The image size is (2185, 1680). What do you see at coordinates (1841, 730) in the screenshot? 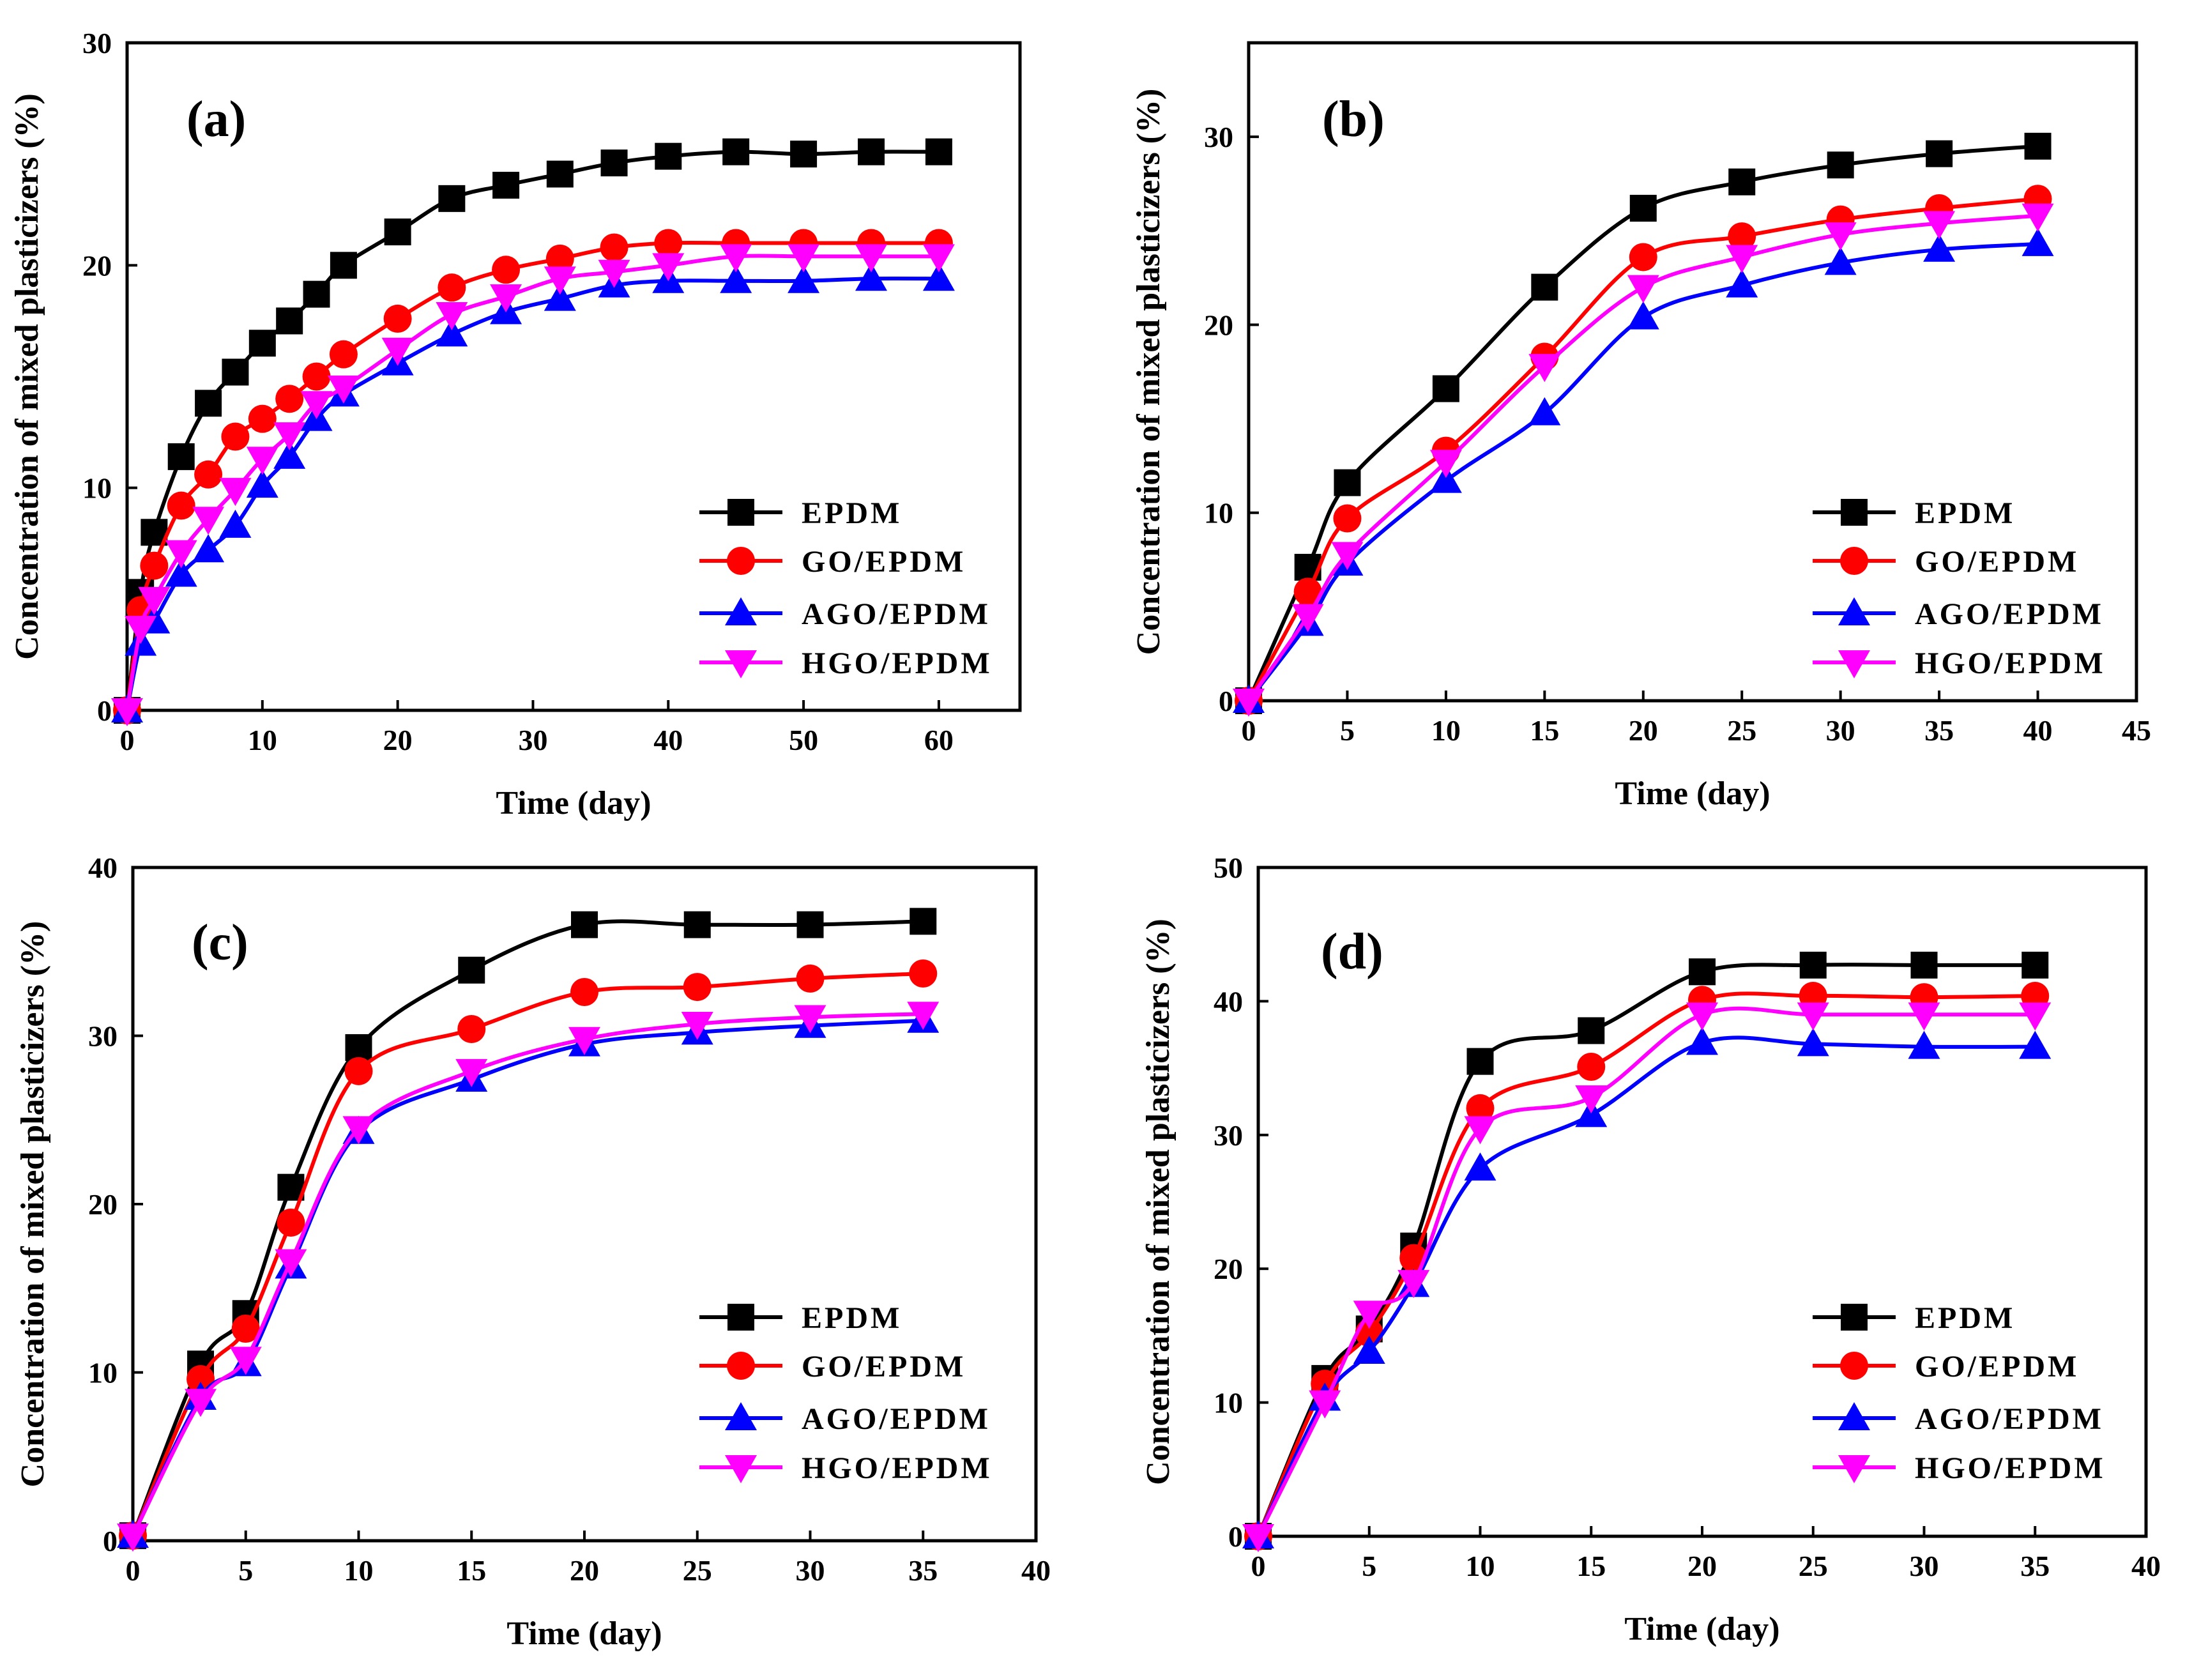
I see `x-tick-label: 30` at bounding box center [1841, 730].